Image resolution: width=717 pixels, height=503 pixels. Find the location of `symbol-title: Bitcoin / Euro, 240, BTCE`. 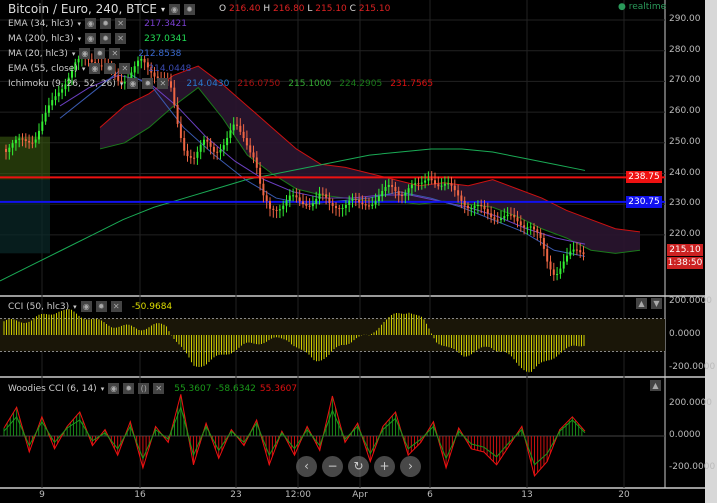

symbol-title: Bitcoin / Euro, 240, BTCE is located at coordinates (83, 9).